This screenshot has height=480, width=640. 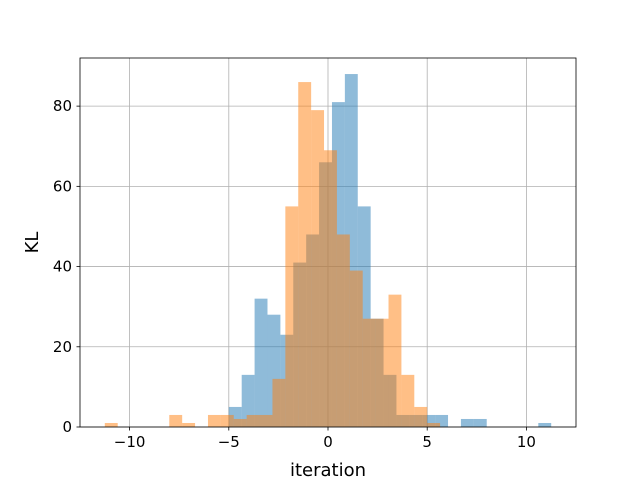 I want to click on y-tick-label: 40, so click(x=62, y=267).